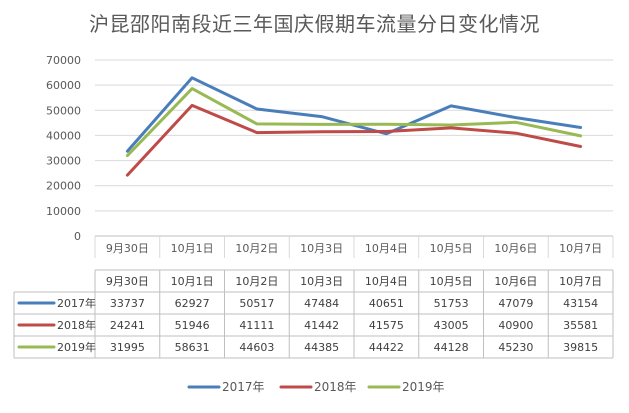 This screenshot has height=413, width=629. What do you see at coordinates (63, 60) in the screenshot?
I see `y-tick-label: 70000` at bounding box center [63, 60].